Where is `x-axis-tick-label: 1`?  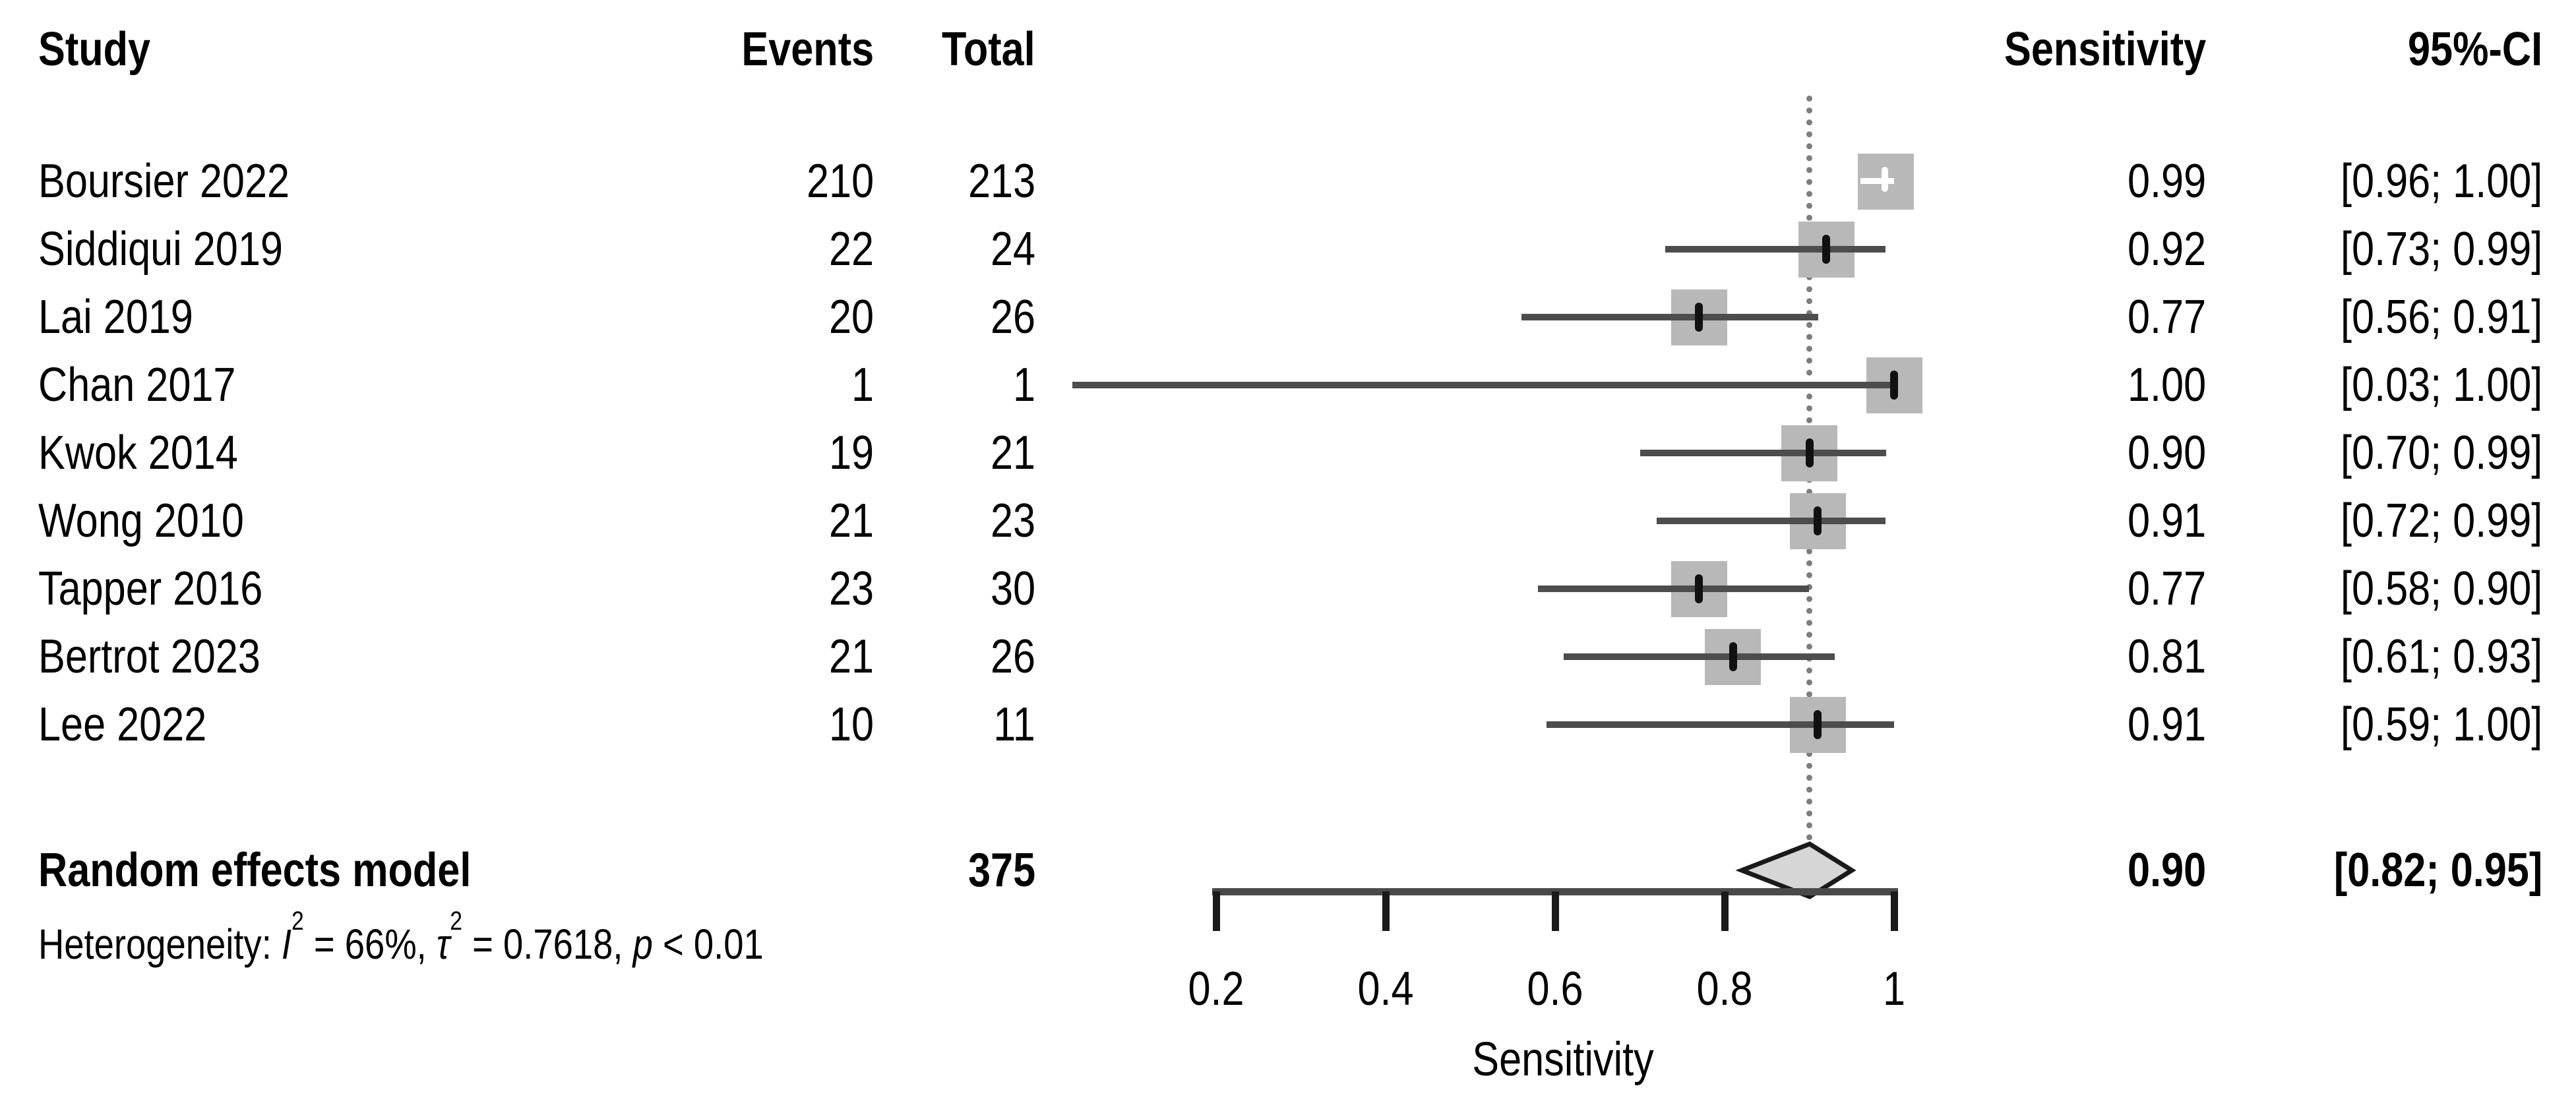 x-axis-tick-label: 1 is located at coordinates (1894, 989).